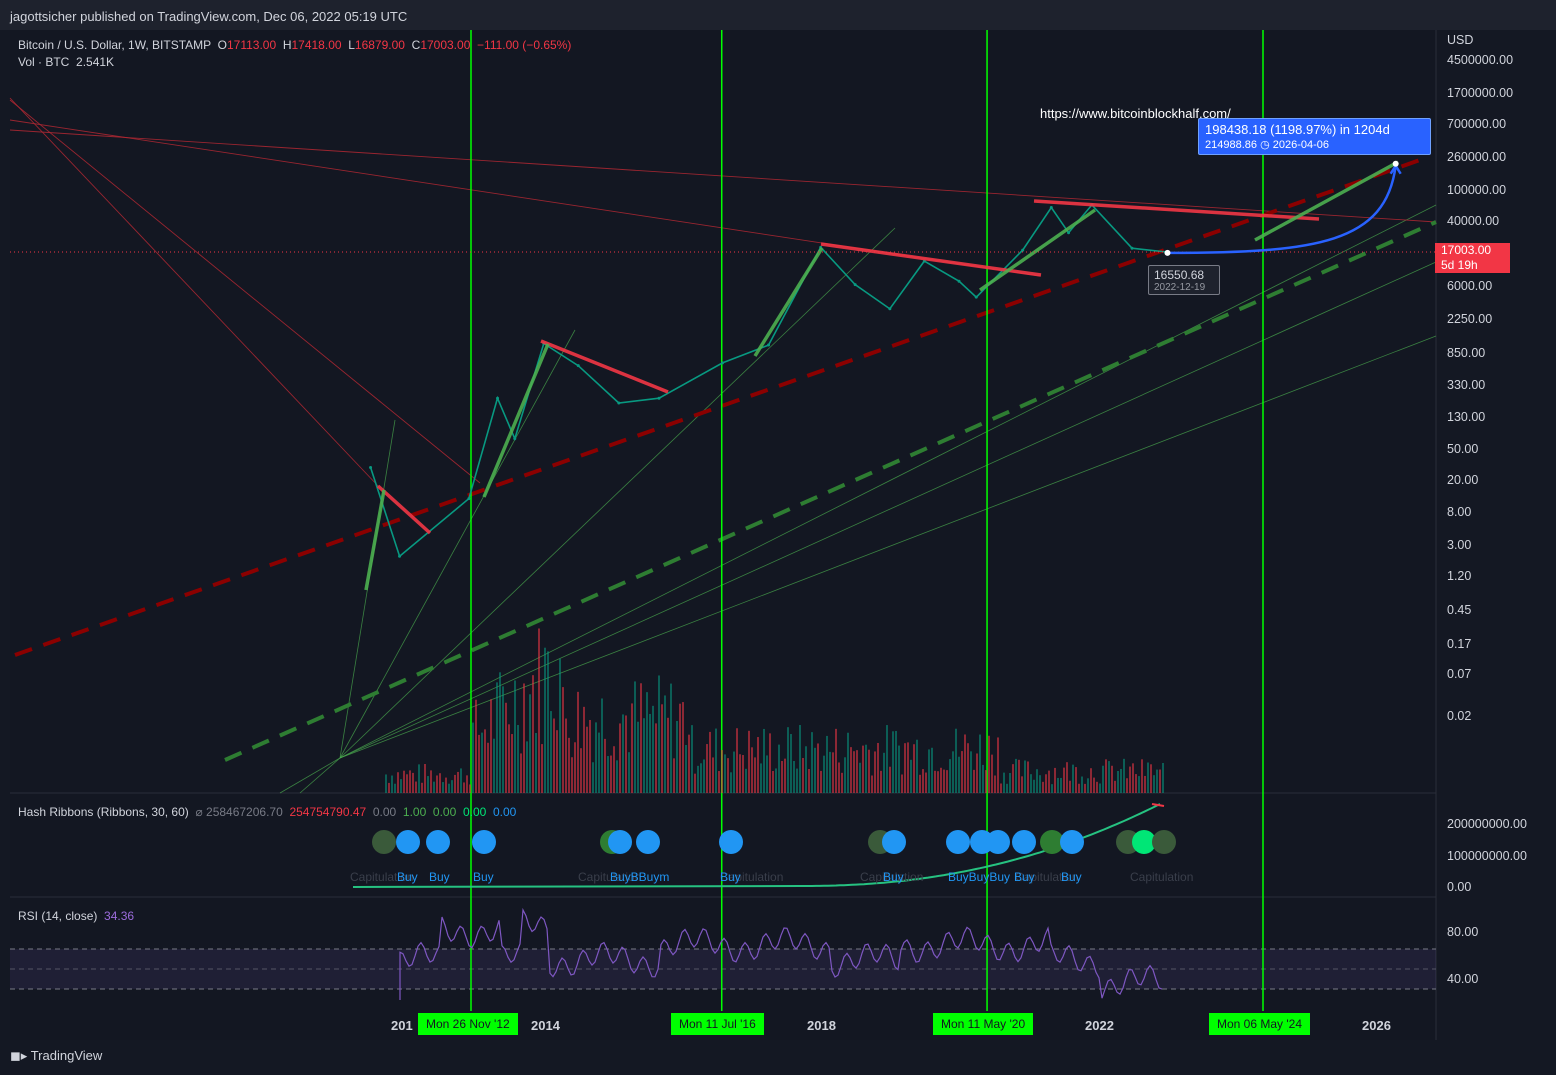 The height and width of the screenshot is (1075, 1556). I want to click on low-price: 16550.68, so click(1179, 275).